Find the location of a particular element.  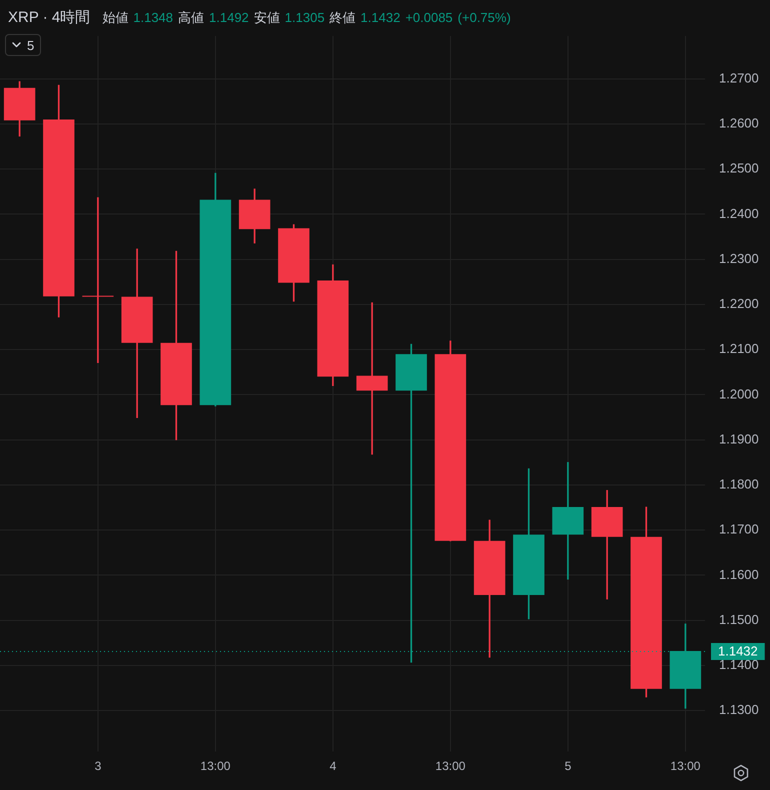

y-tick-label: 1.2100 is located at coordinates (739, 348).